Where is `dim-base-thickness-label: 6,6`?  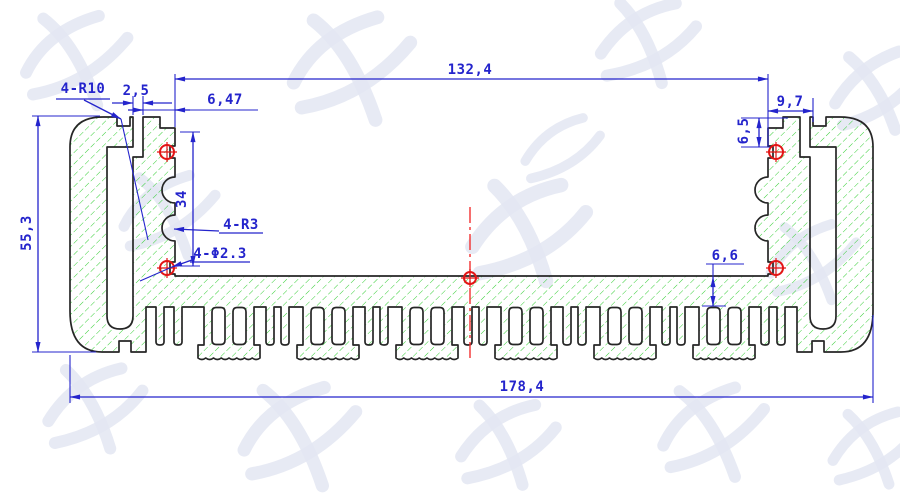 dim-base-thickness-label: 6,6 is located at coordinates (725, 256).